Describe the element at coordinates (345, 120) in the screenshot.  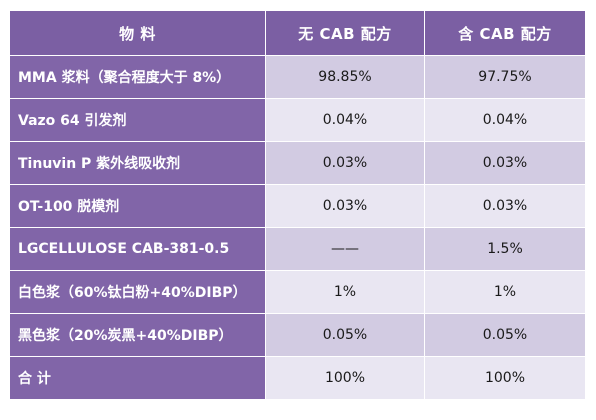
I see `without-cab-cell: 0.04%` at that location.